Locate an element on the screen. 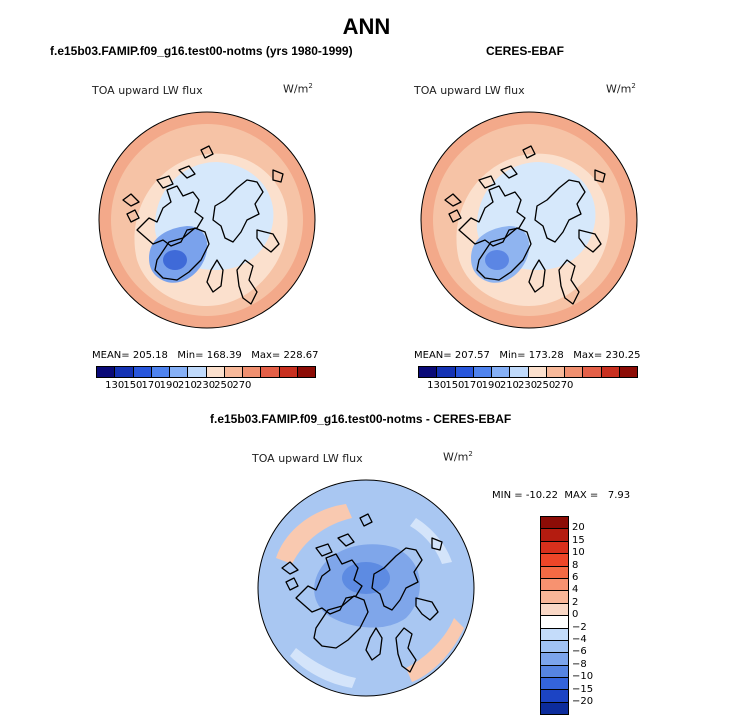  panel1-polar-map is located at coordinates (207, 220).